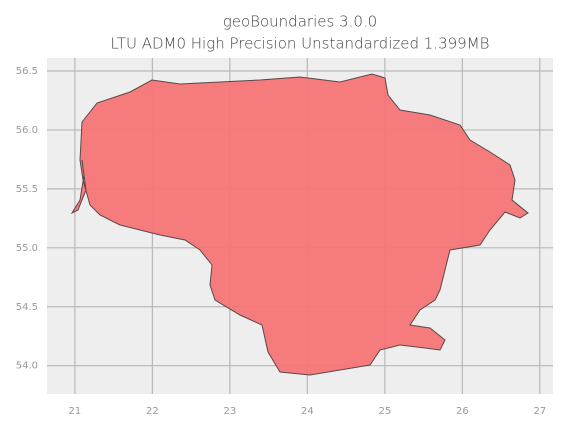 The height and width of the screenshot is (433, 565). What do you see at coordinates (539, 411) in the screenshot?
I see `x-tick-label: 27` at bounding box center [539, 411].